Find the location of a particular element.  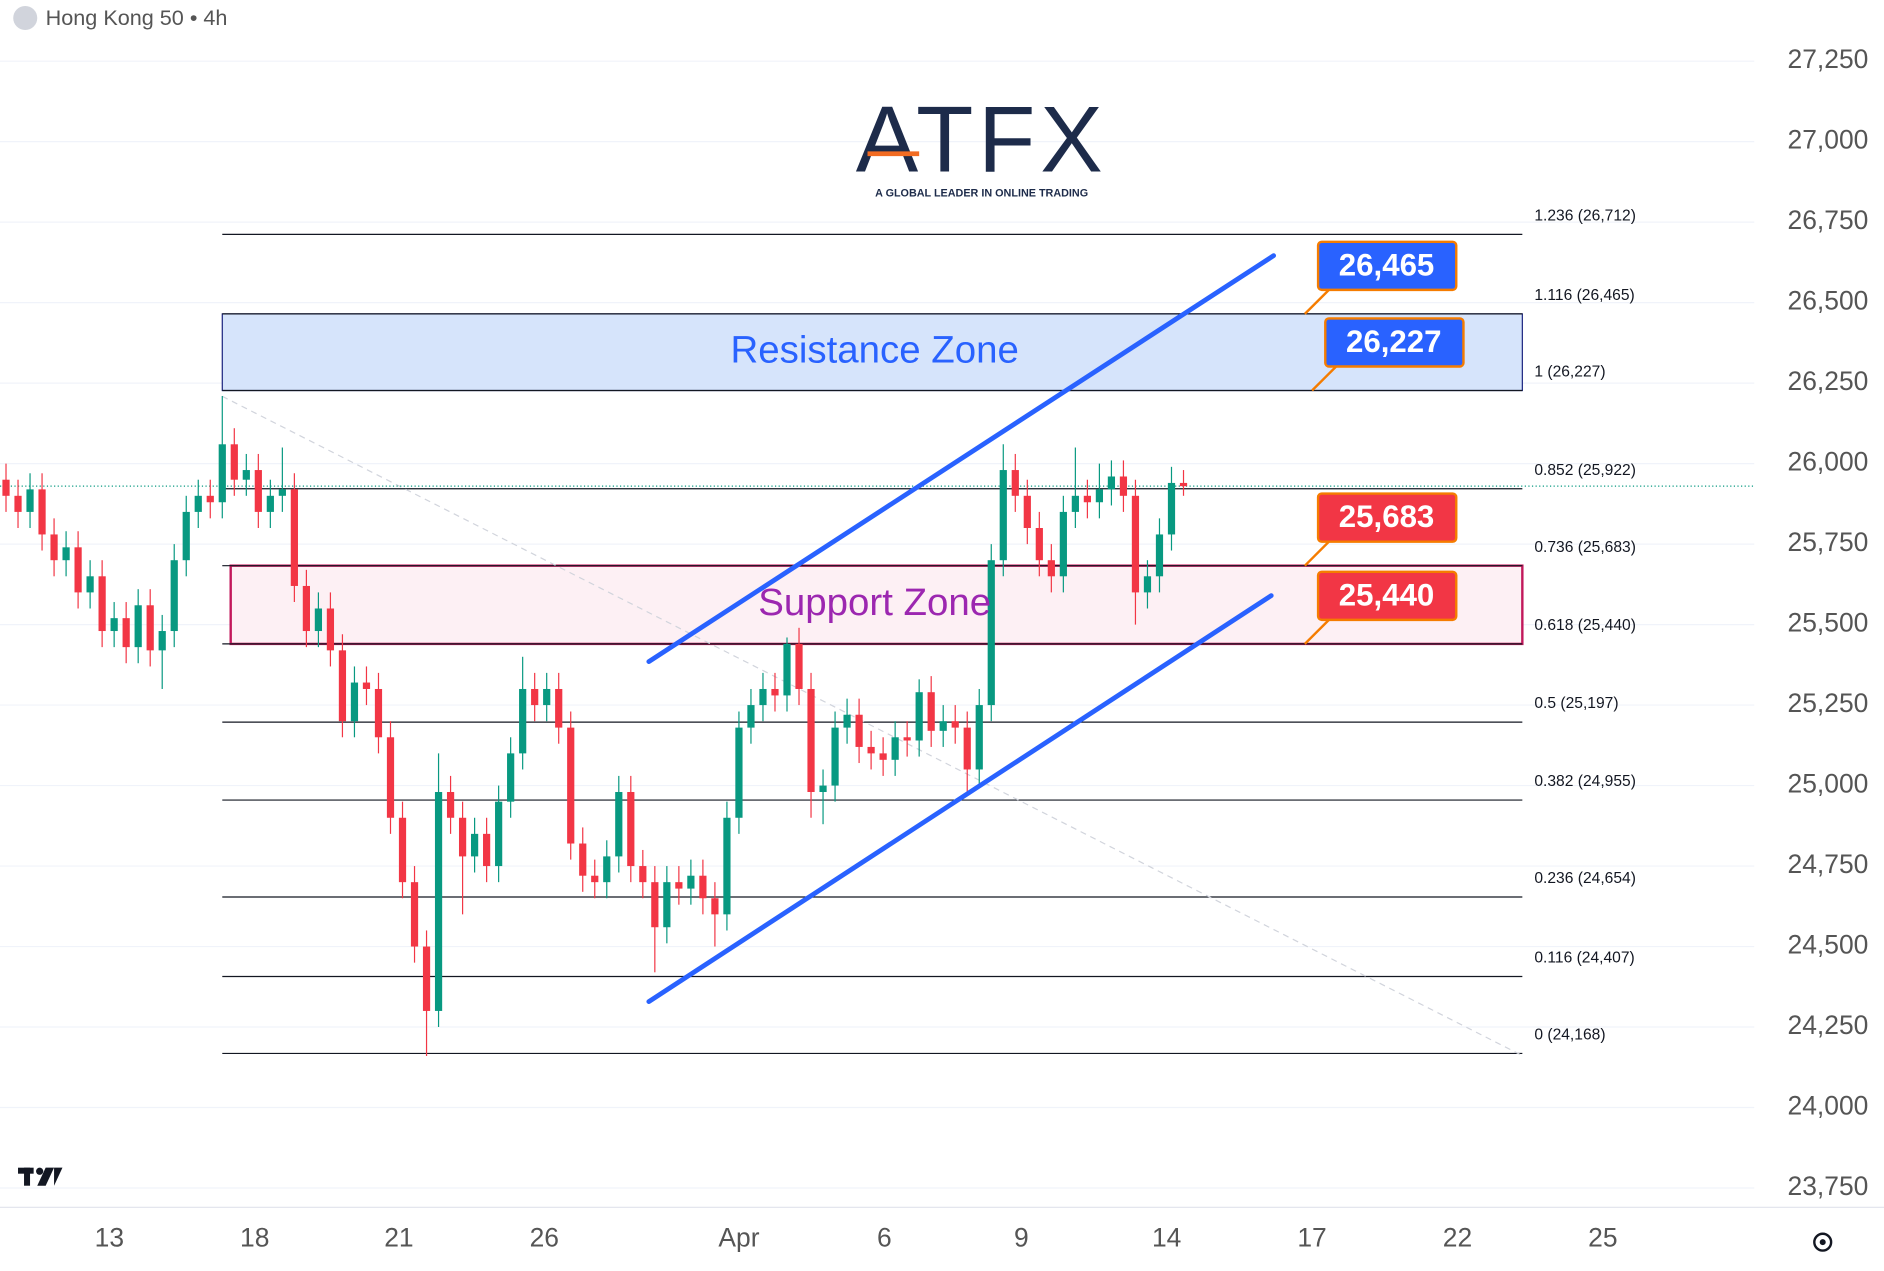

y-tick-label: 24,750 is located at coordinates (1828, 864).